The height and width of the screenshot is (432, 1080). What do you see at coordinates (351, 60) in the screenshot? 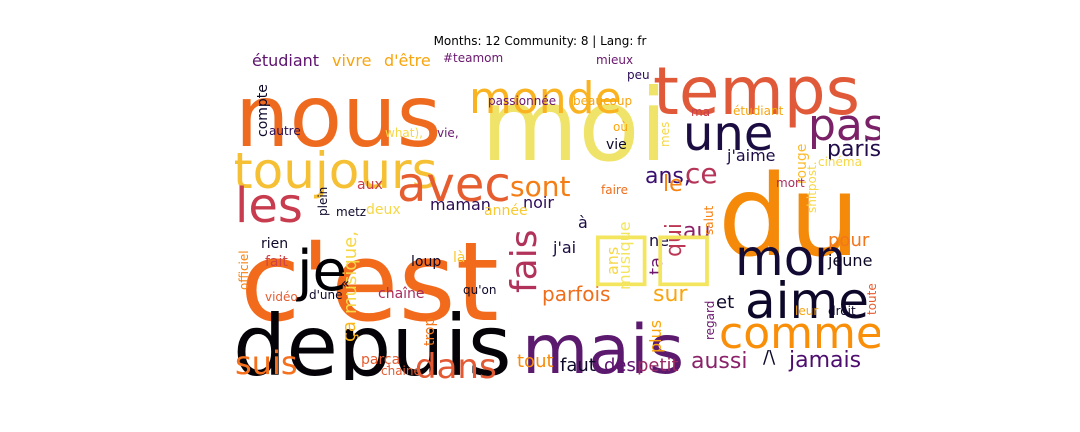
I see `word-vivre: vivre` at bounding box center [351, 60].